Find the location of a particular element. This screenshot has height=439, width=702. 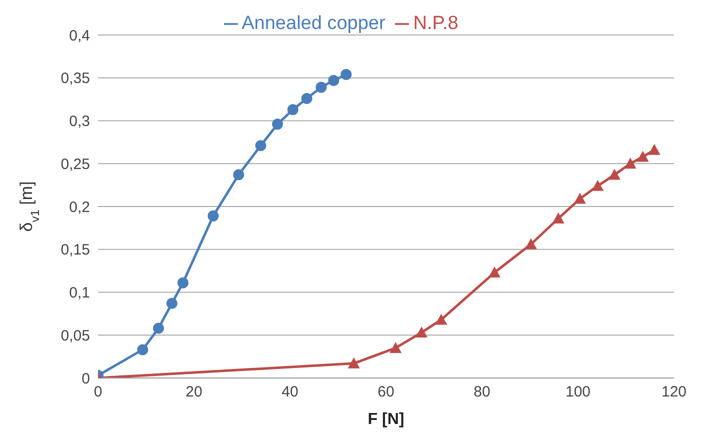

x-tick-label: 60 is located at coordinates (386, 392).